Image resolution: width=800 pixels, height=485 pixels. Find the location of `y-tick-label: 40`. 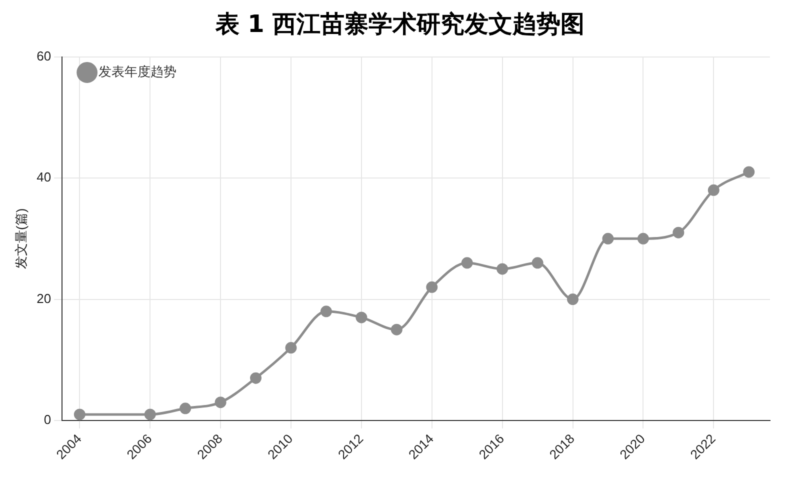

y-tick-label: 40 is located at coordinates (44, 177).